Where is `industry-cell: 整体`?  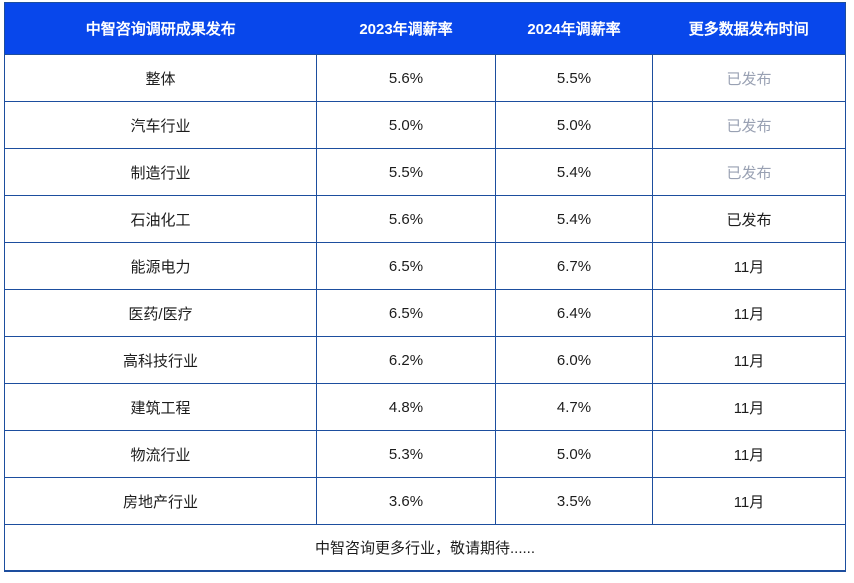 industry-cell: 整体 is located at coordinates (160, 78).